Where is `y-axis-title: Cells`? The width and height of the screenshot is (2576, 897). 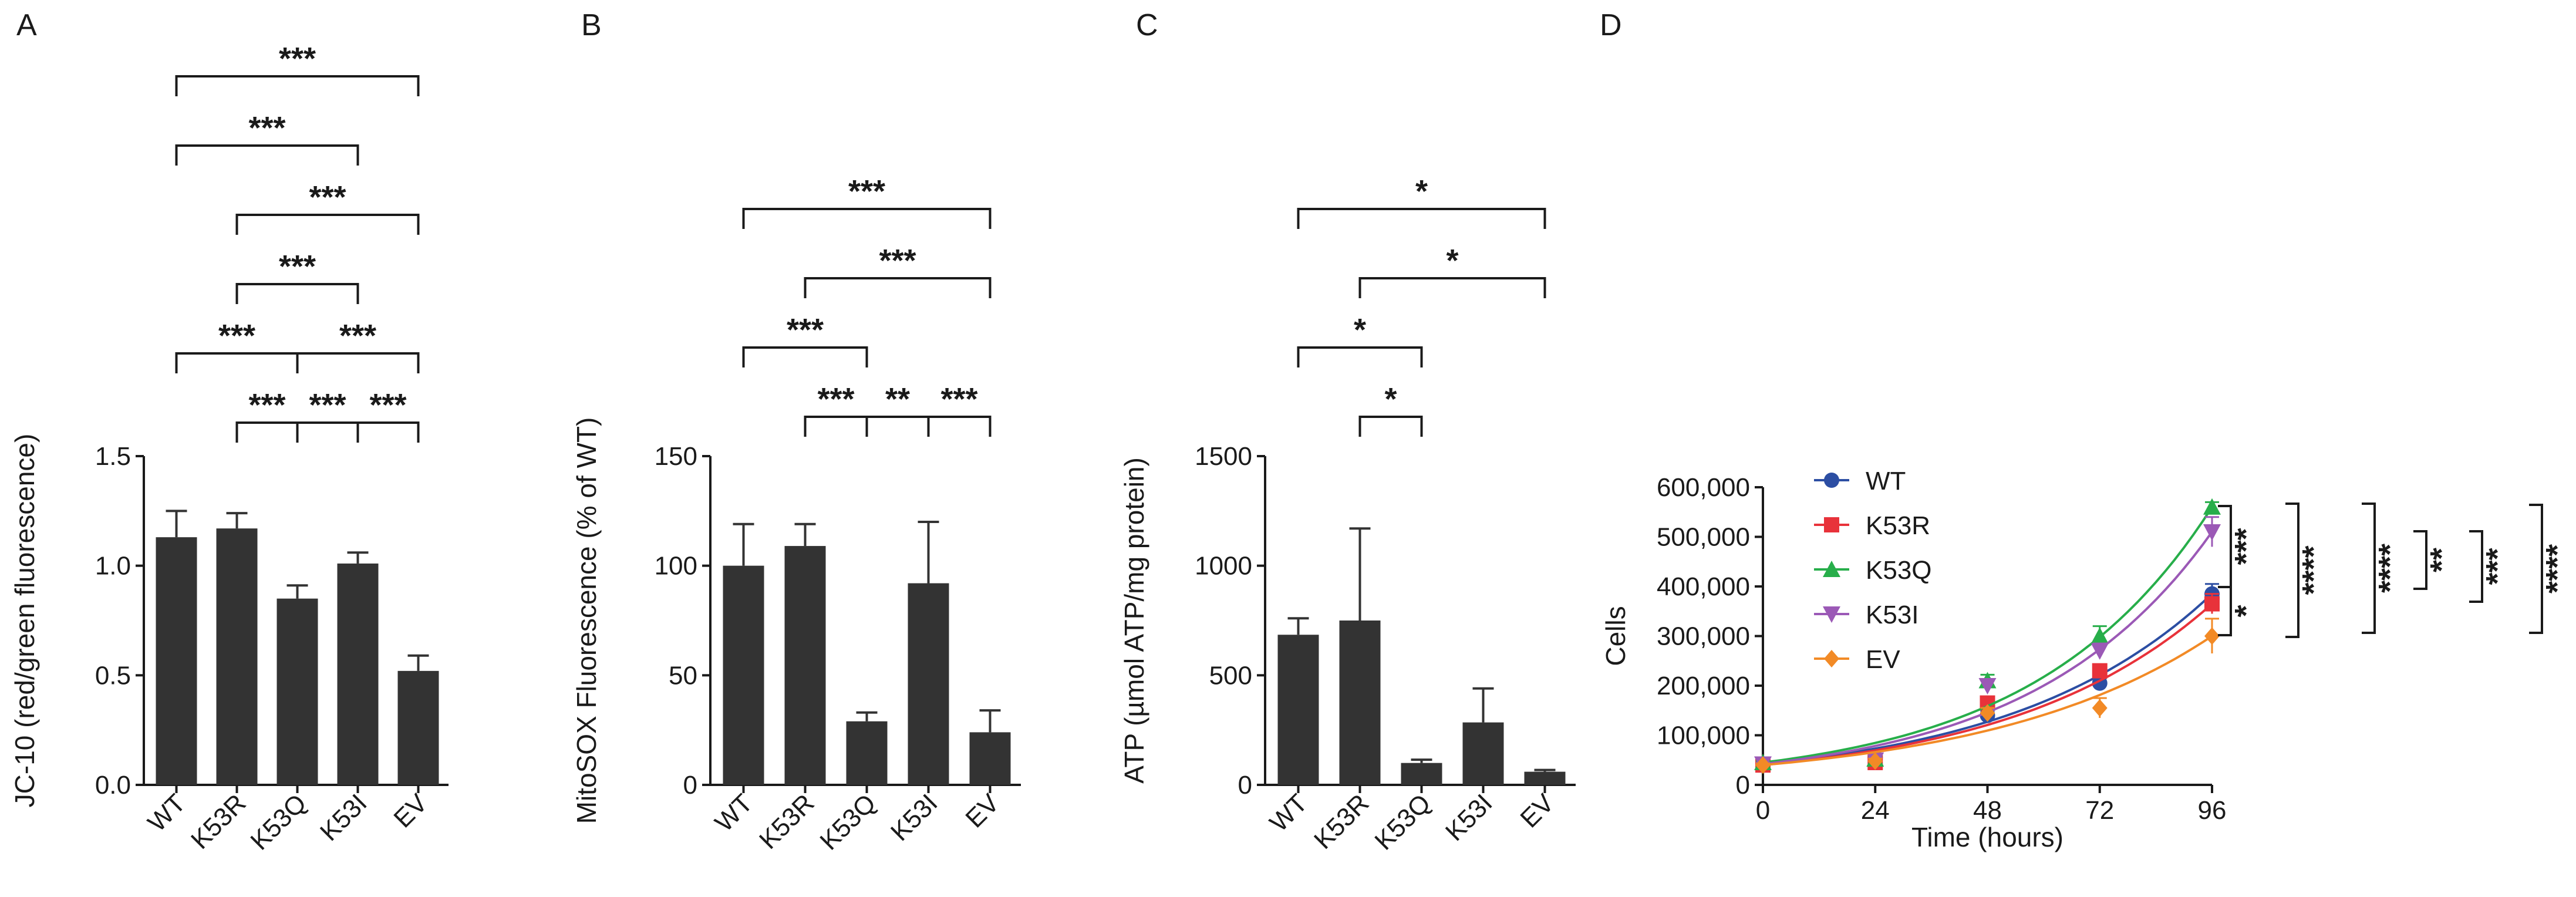 y-axis-title: Cells is located at coordinates (1615, 636).